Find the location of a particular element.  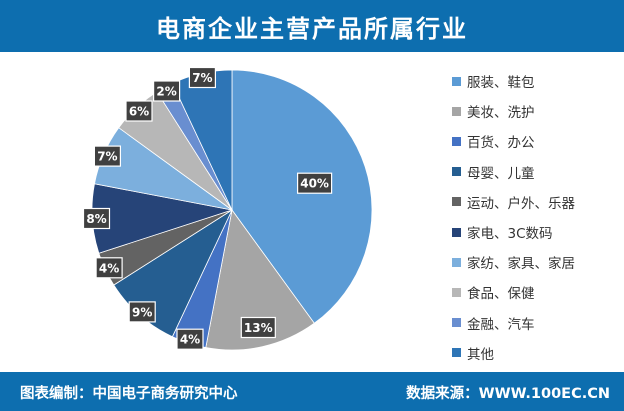

pie-label: 2% is located at coordinates (167, 91).